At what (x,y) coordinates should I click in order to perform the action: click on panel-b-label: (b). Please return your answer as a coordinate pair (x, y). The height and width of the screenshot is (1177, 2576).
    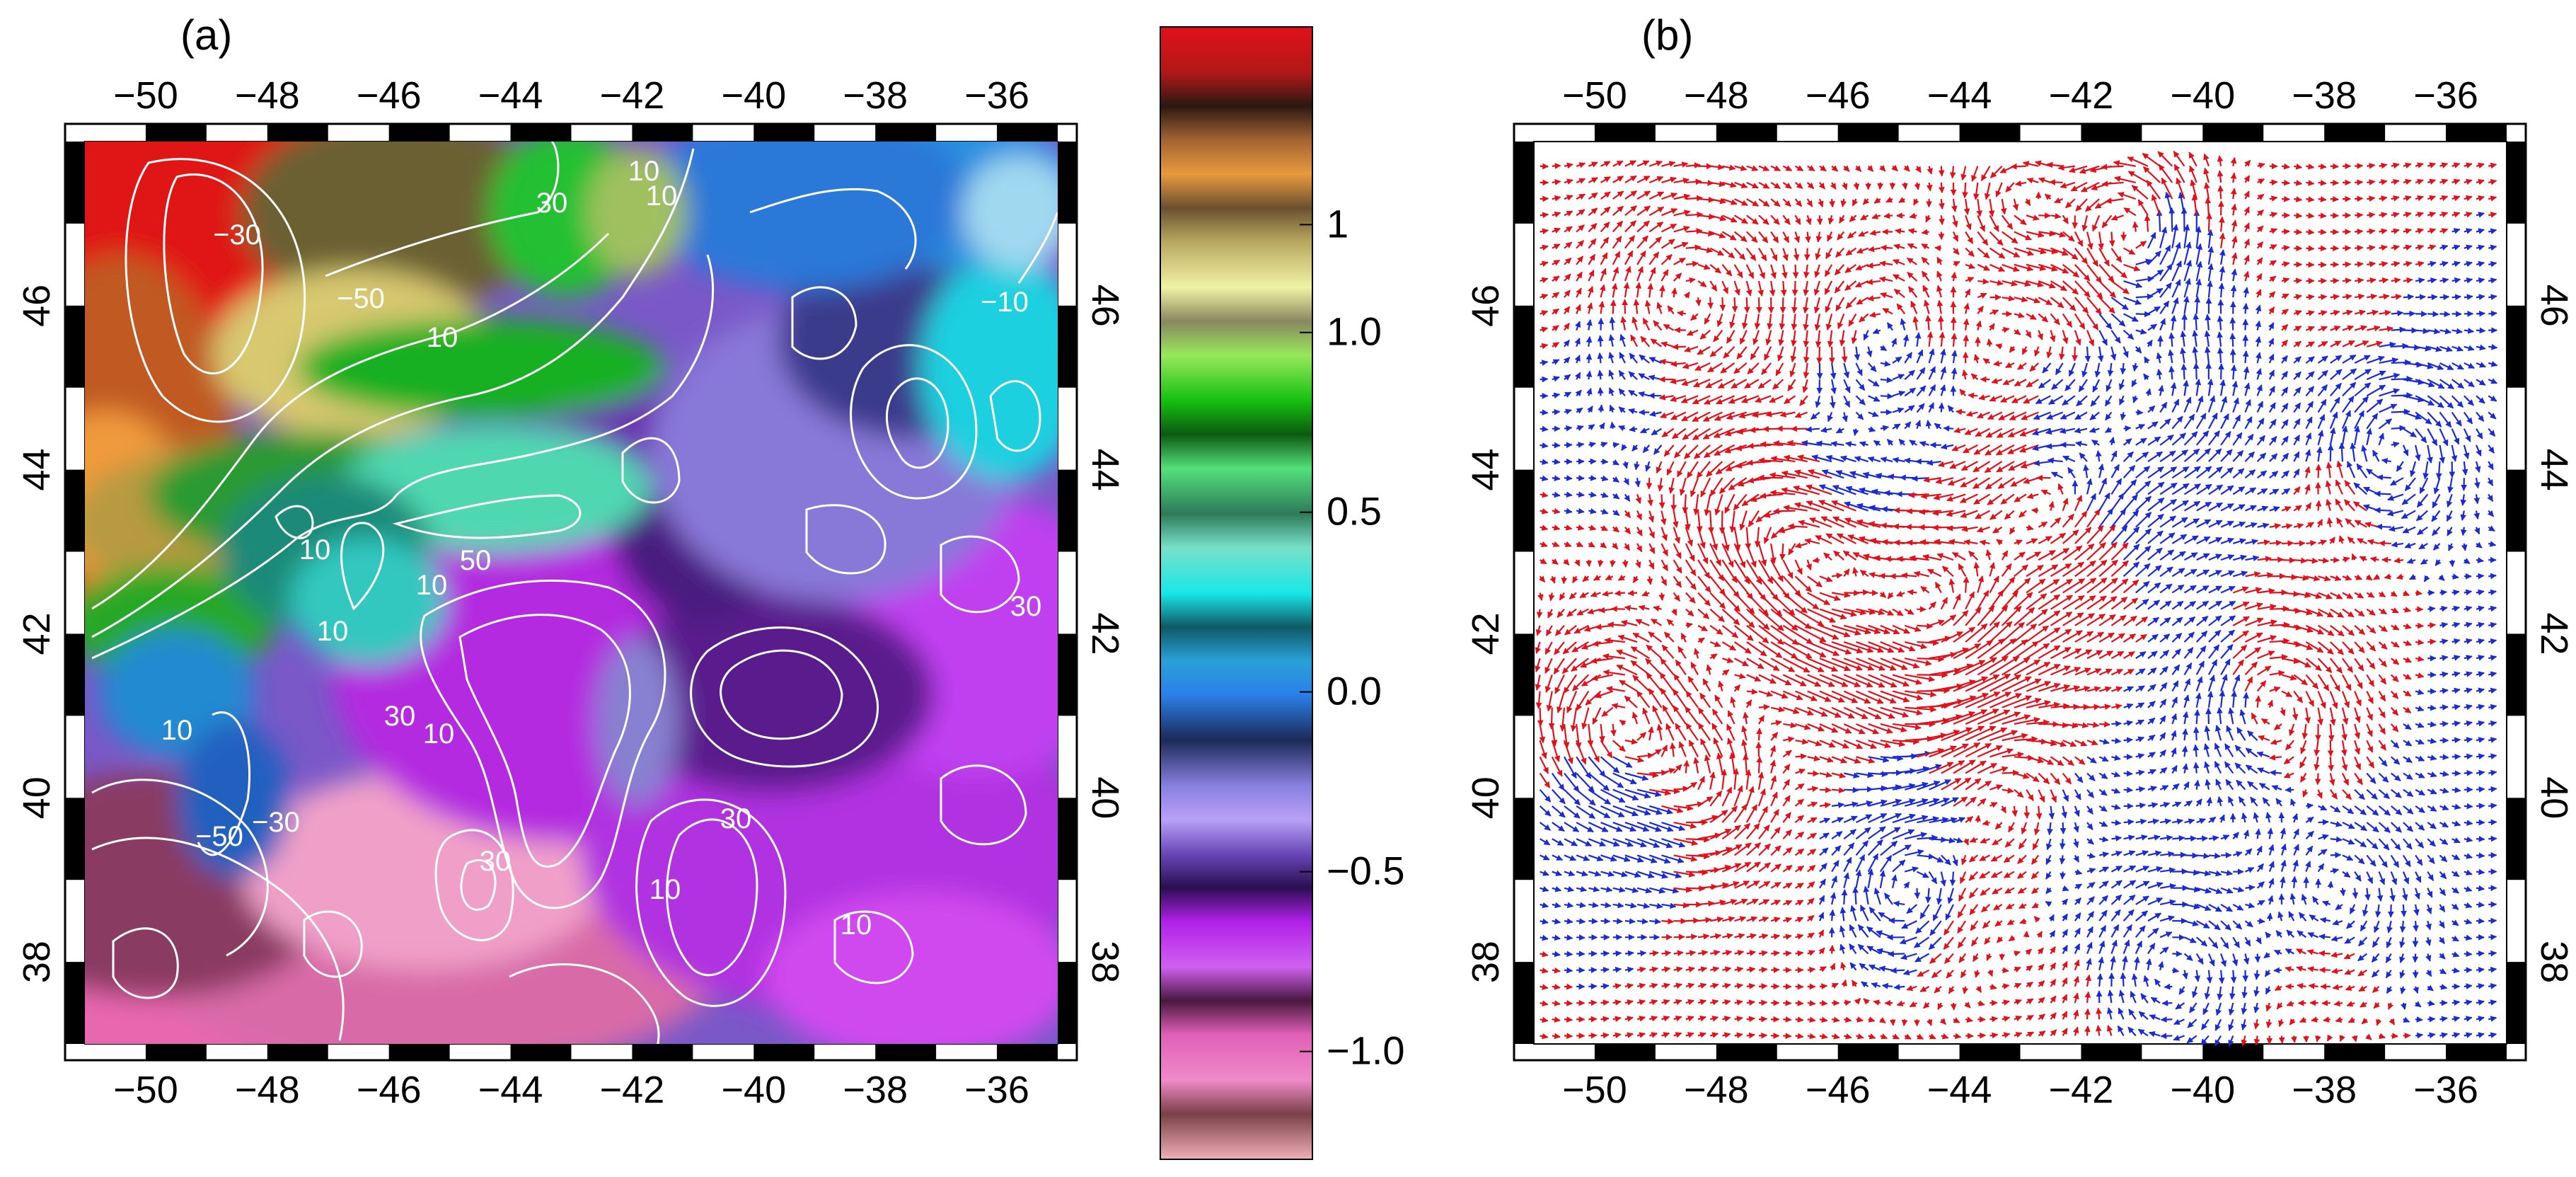
    Looking at the image, I should click on (1667, 35).